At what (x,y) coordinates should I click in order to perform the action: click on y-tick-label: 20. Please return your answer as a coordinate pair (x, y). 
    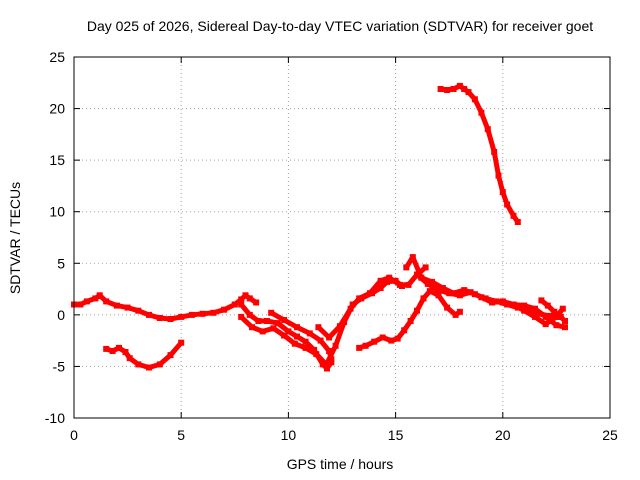
    Looking at the image, I should click on (57, 109).